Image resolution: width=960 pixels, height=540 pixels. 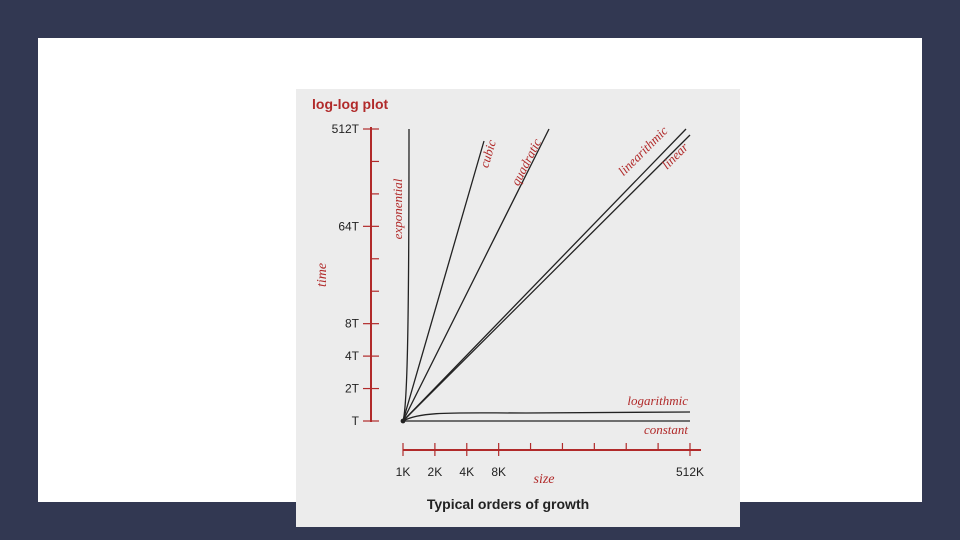 What do you see at coordinates (666, 429) in the screenshot?
I see `constant-label: constant` at bounding box center [666, 429].